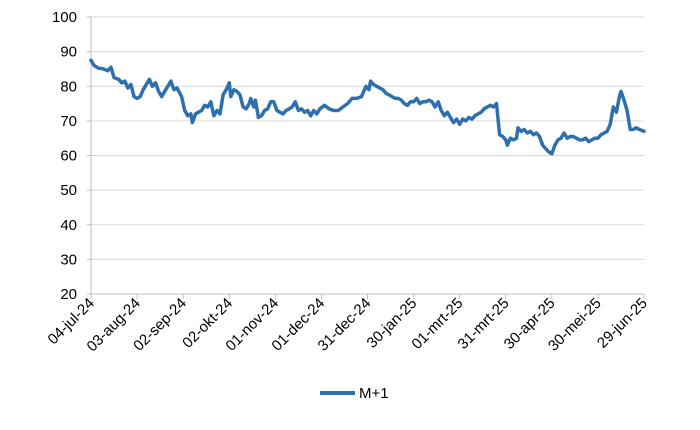 This screenshot has height=430, width=700. Describe the element at coordinates (68, 225) in the screenshot. I see `y-tick-label: 40` at that location.